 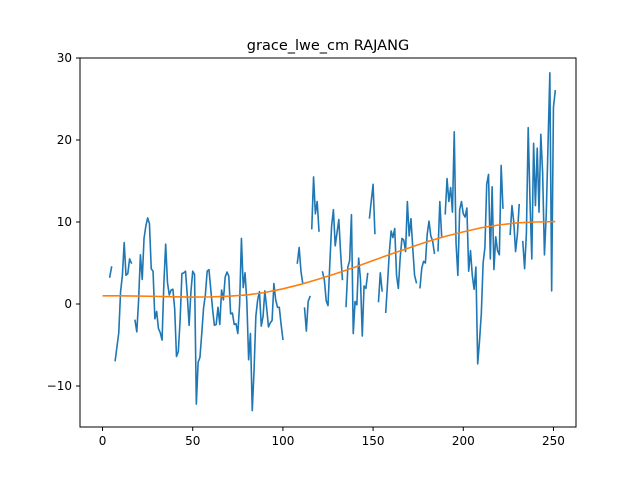 What do you see at coordinates (553, 441) in the screenshot?
I see `x-tick-label-250: 250` at bounding box center [553, 441].